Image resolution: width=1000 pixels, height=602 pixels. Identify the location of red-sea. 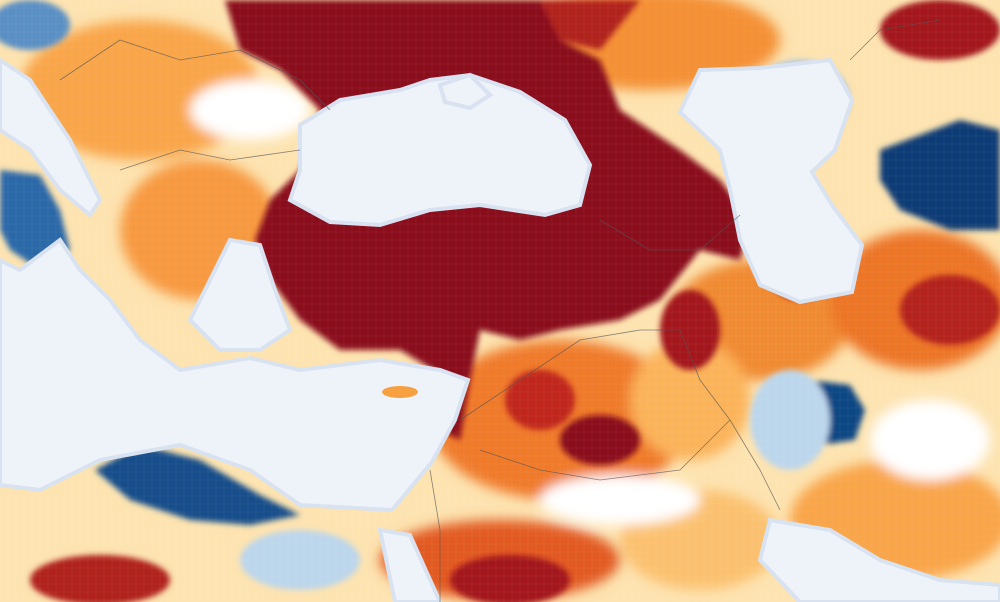
(410, 564).